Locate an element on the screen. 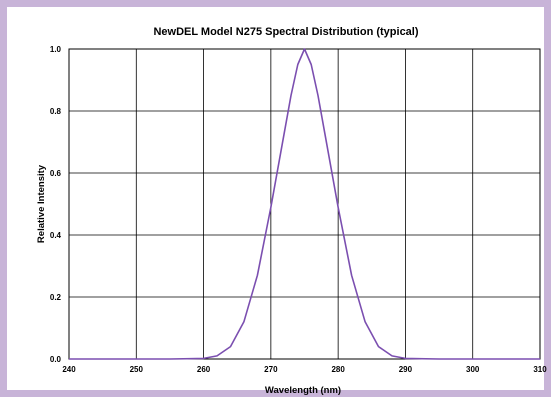 The image size is (551, 404). x-tick-label: 240 is located at coordinates (69, 369).